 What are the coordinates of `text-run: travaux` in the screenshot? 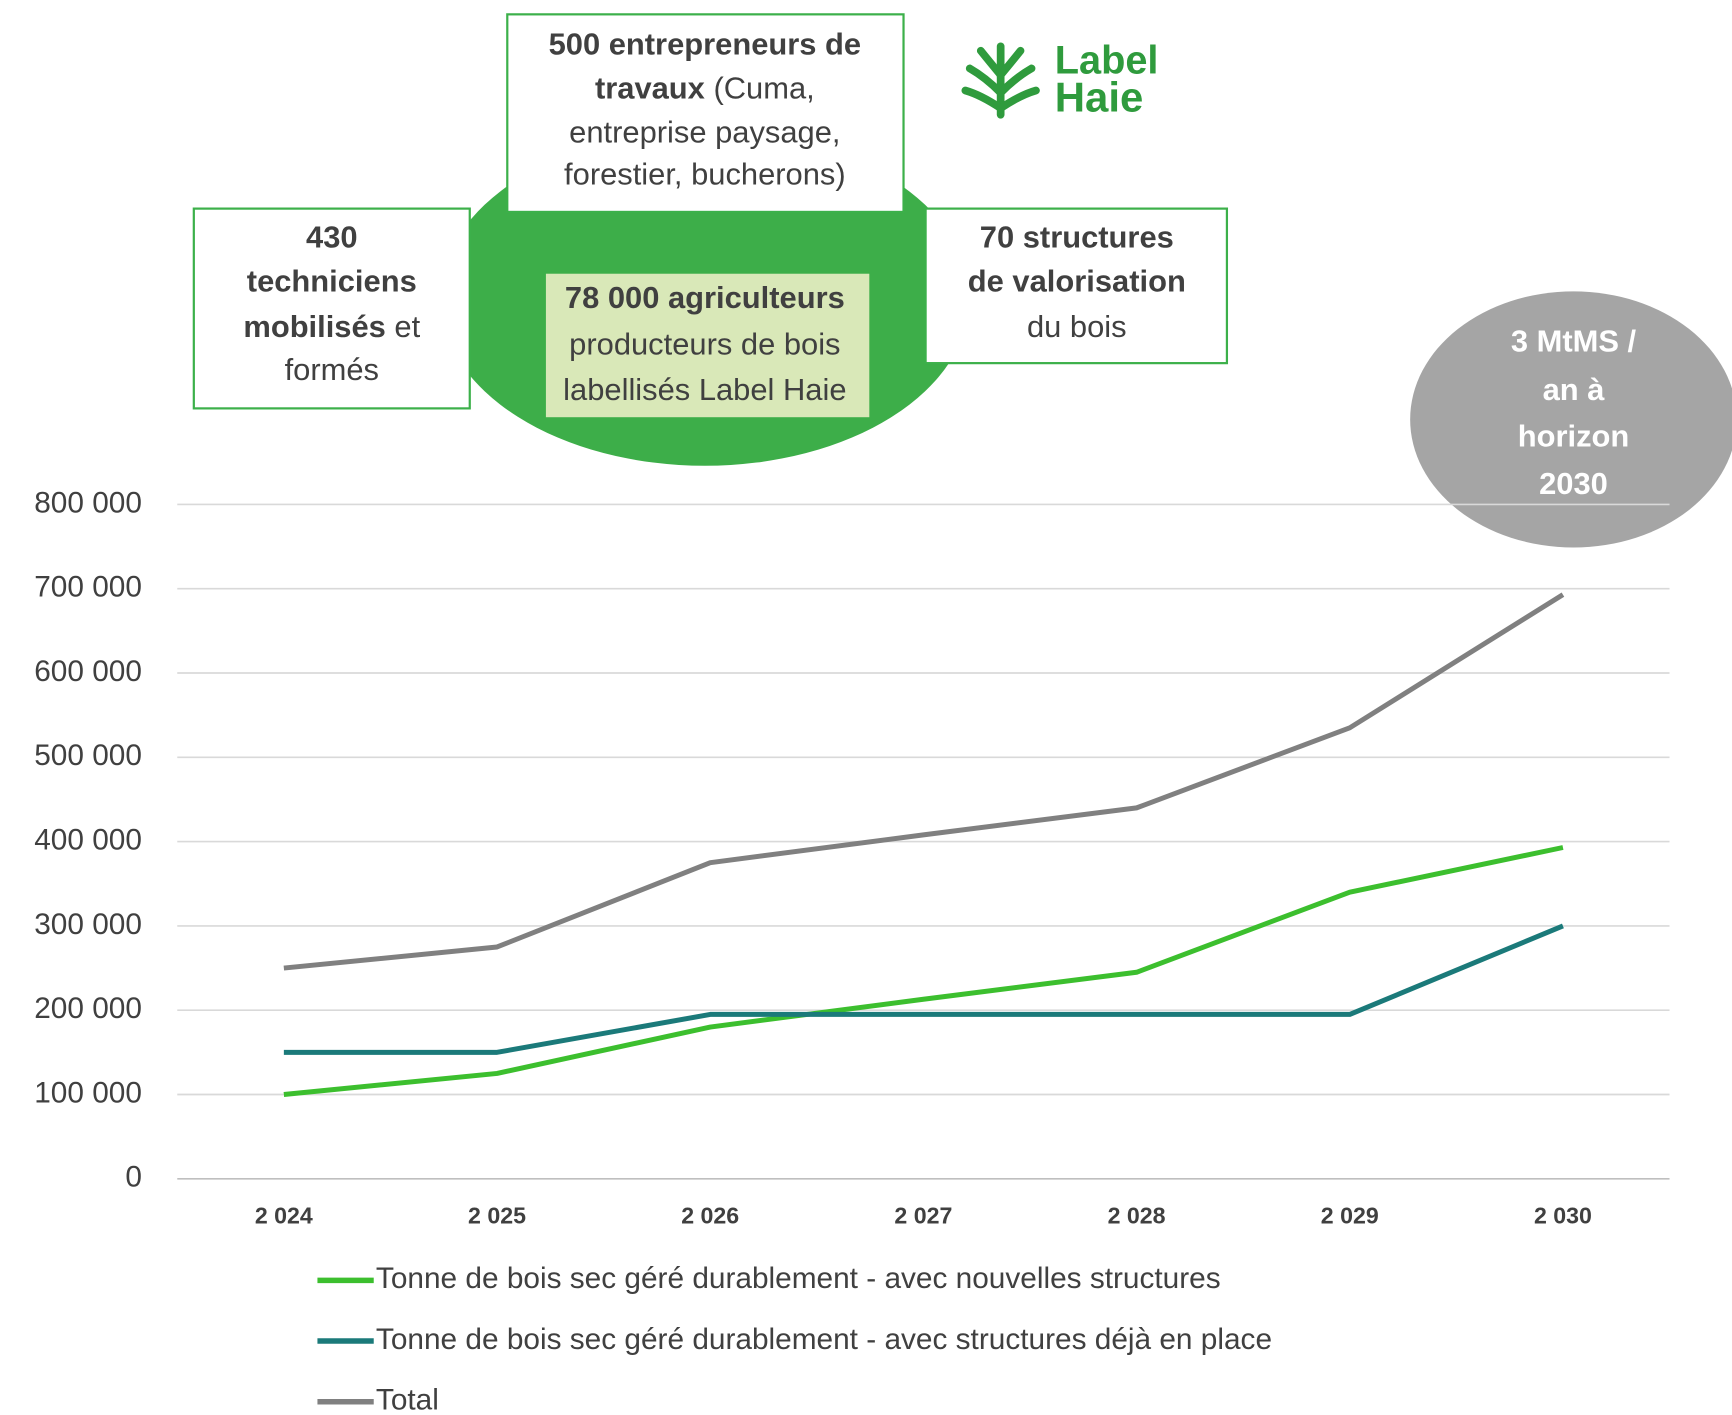 It's located at (650, 88).